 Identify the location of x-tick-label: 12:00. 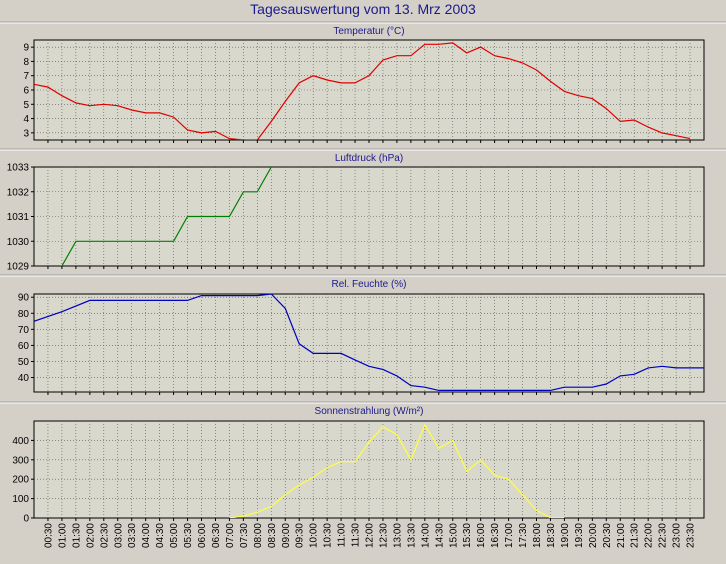
(370, 535).